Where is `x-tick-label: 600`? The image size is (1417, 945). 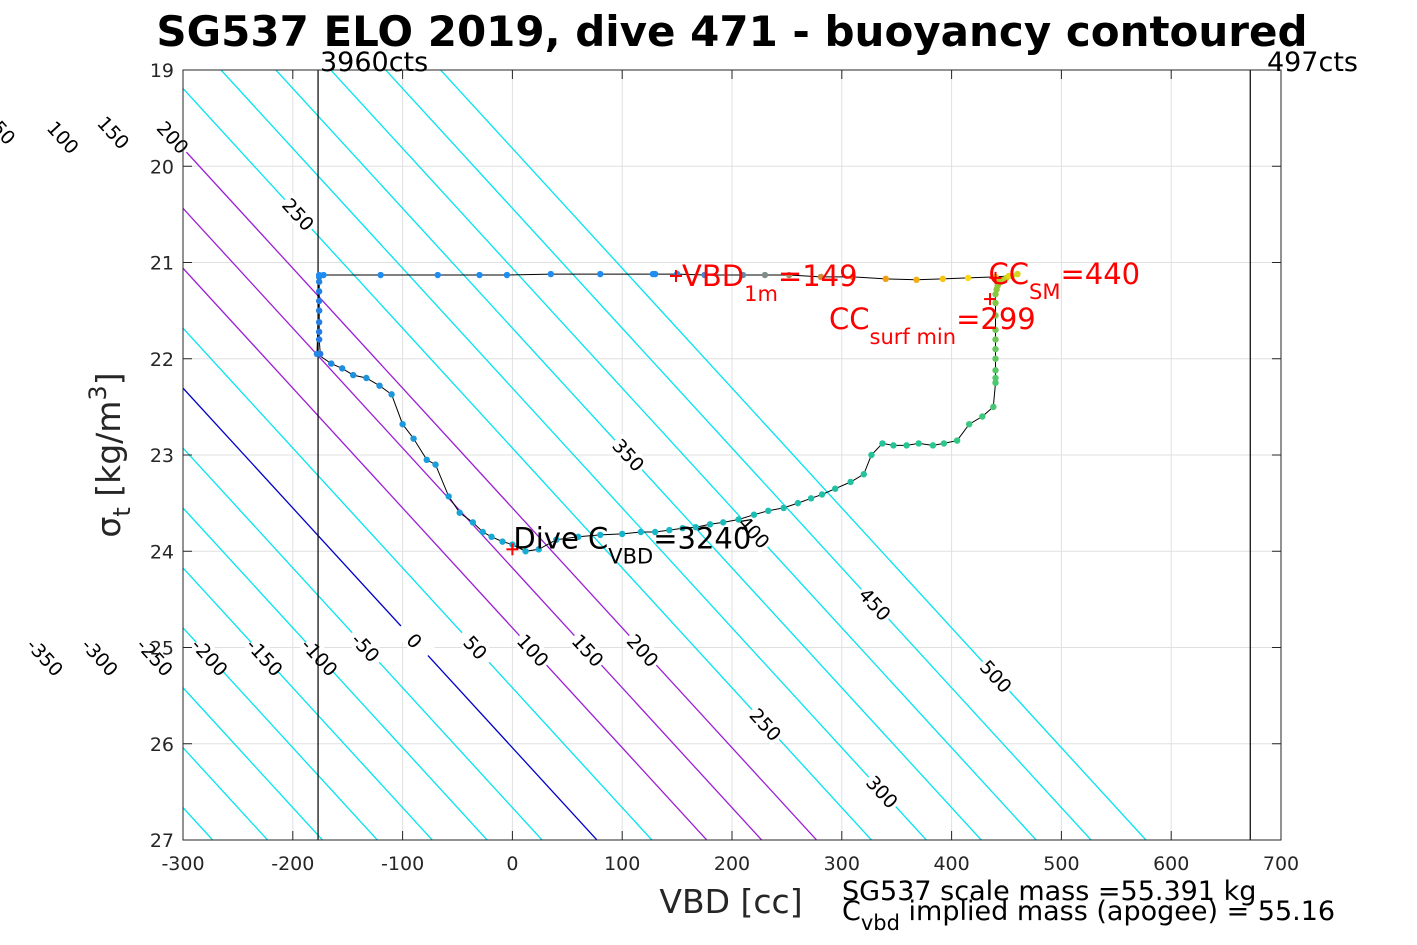 x-tick-label: 600 is located at coordinates (1171, 864).